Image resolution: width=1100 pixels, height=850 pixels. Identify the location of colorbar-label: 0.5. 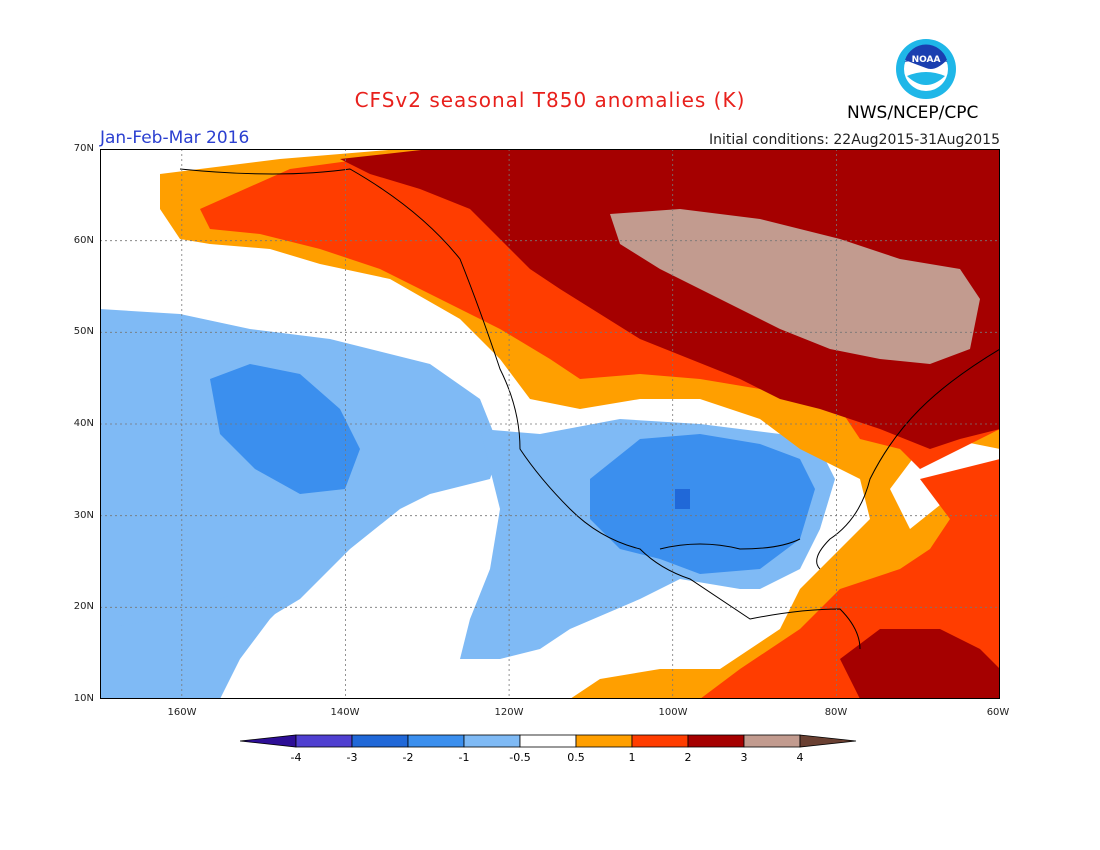
(576, 757).